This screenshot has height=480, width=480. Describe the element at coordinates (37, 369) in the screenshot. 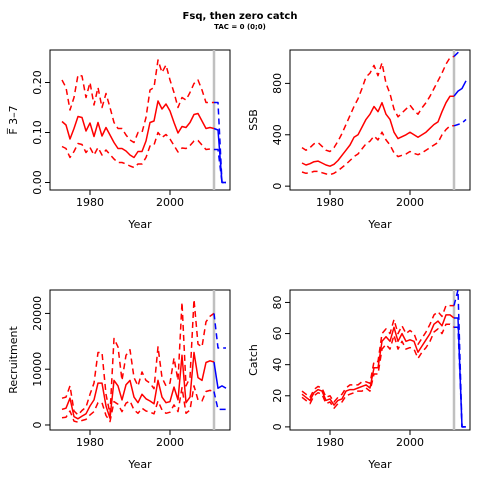

I see `recruitment-ytick-label-1: 10000` at that location.